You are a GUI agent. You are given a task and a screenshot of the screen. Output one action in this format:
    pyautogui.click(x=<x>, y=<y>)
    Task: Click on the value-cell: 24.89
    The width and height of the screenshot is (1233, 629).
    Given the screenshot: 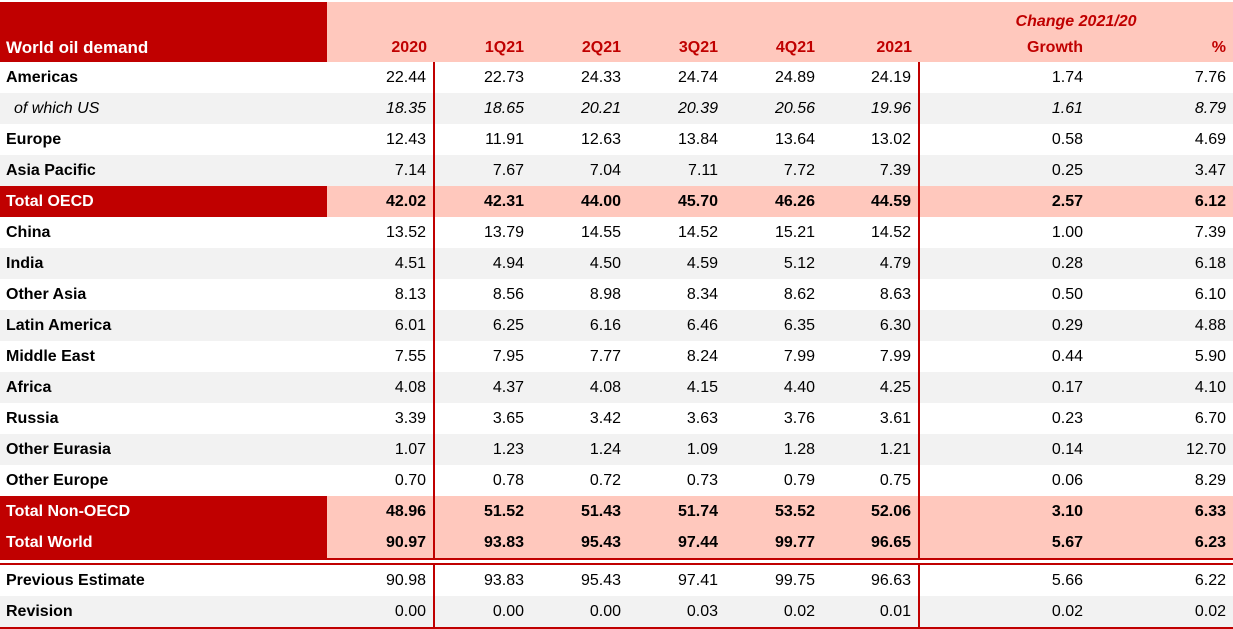 What is the action you would take?
    pyautogui.click(x=794, y=77)
    